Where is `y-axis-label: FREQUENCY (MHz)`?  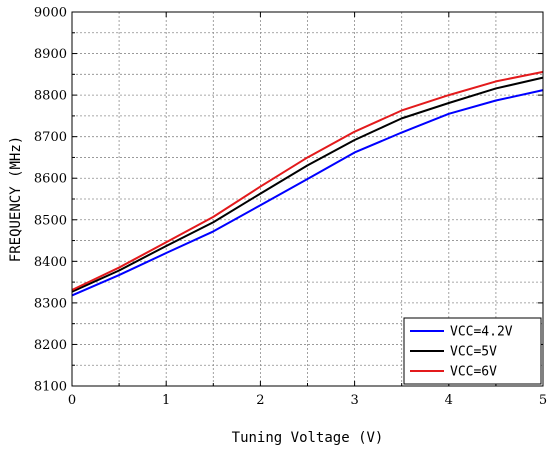 y-axis-label: FREQUENCY (MHz) is located at coordinates (16, 199).